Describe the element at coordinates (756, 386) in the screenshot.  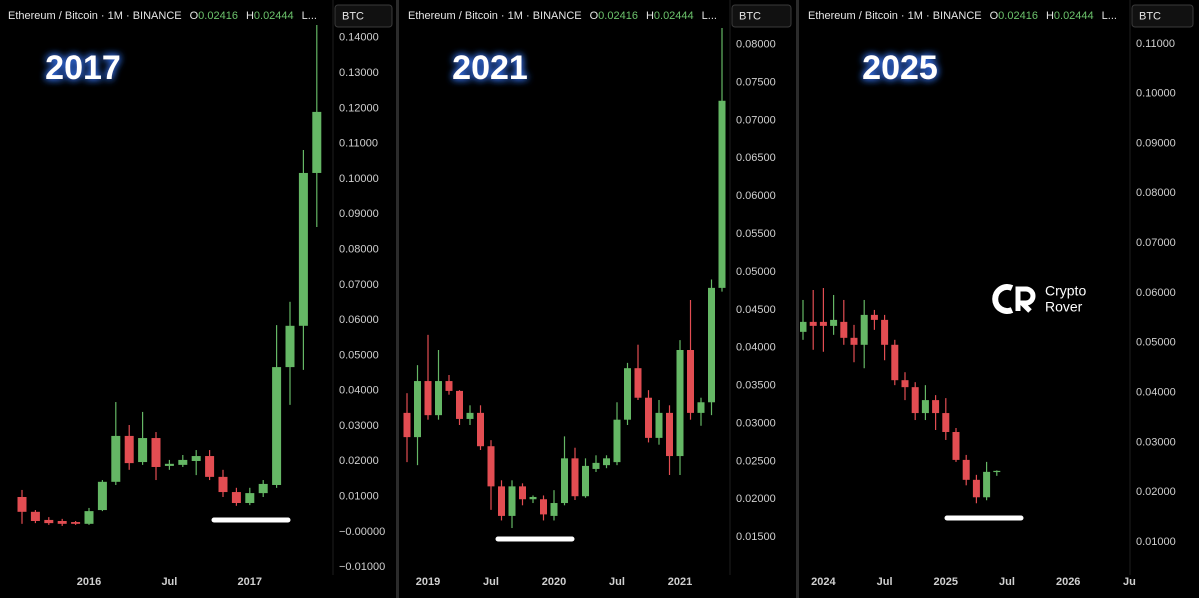
I see `y-tick-label: 0.03500` at that location.